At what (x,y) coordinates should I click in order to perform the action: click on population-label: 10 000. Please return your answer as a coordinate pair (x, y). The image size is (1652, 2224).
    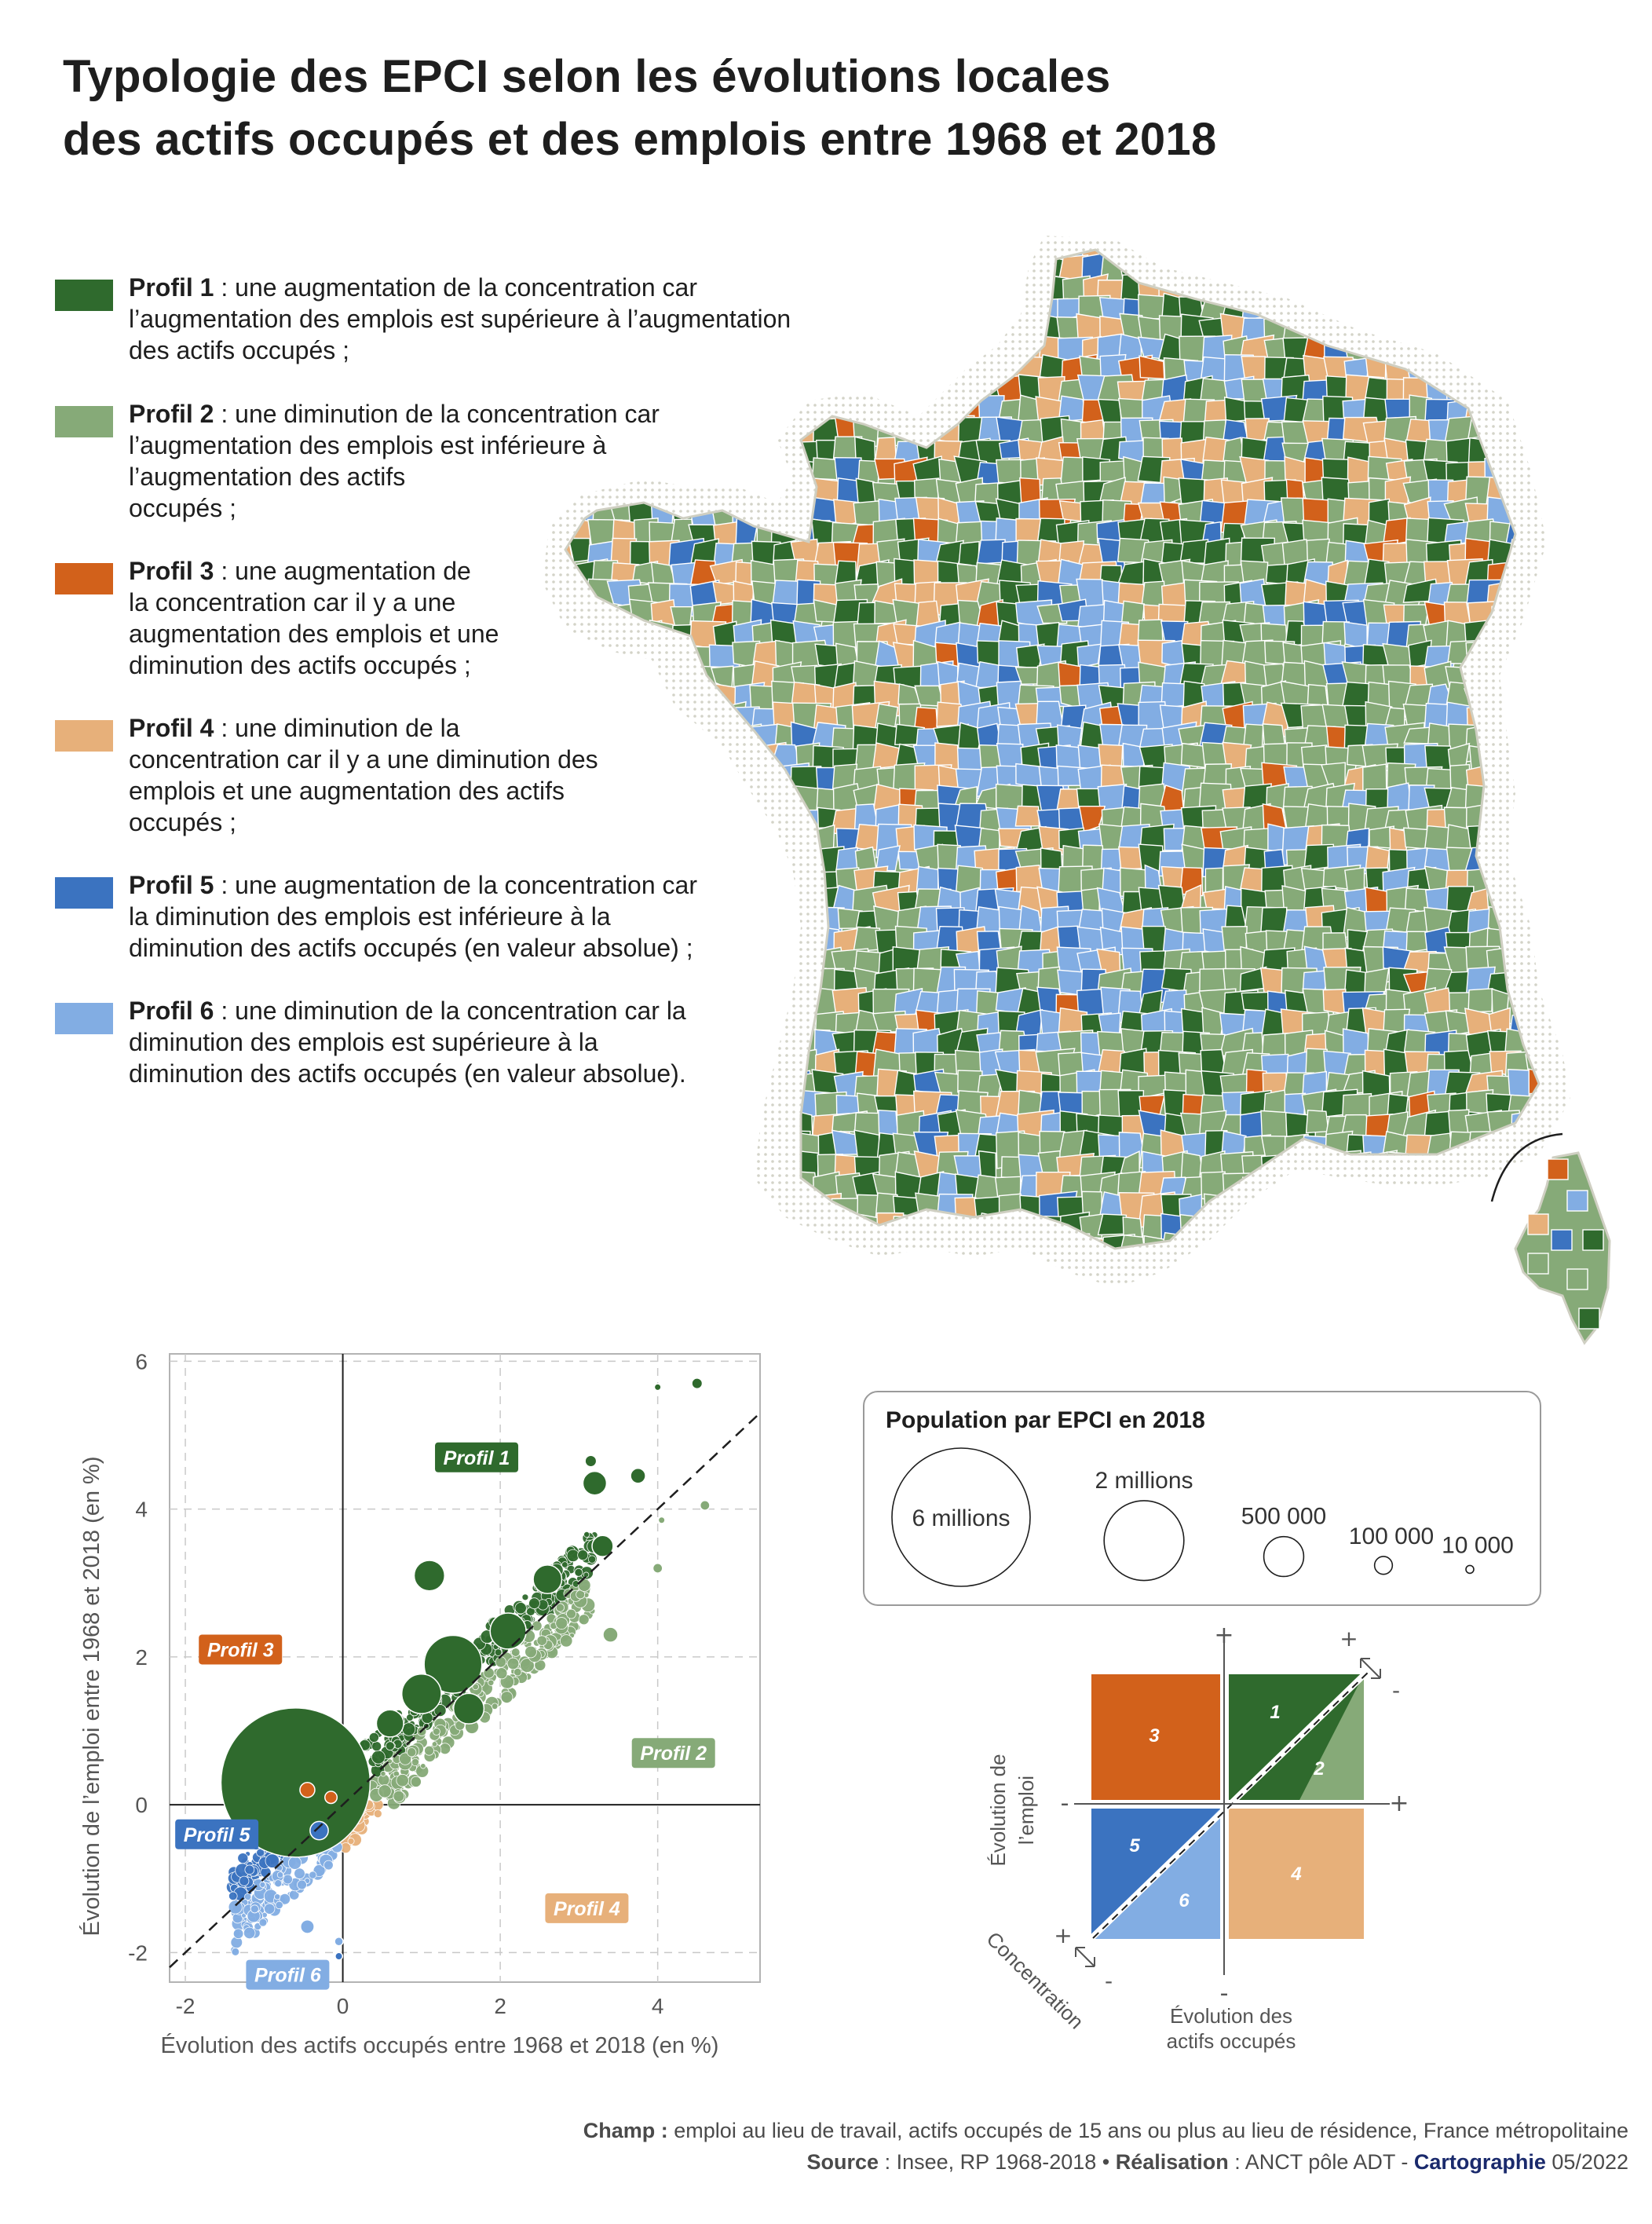
    Looking at the image, I should click on (1478, 1545).